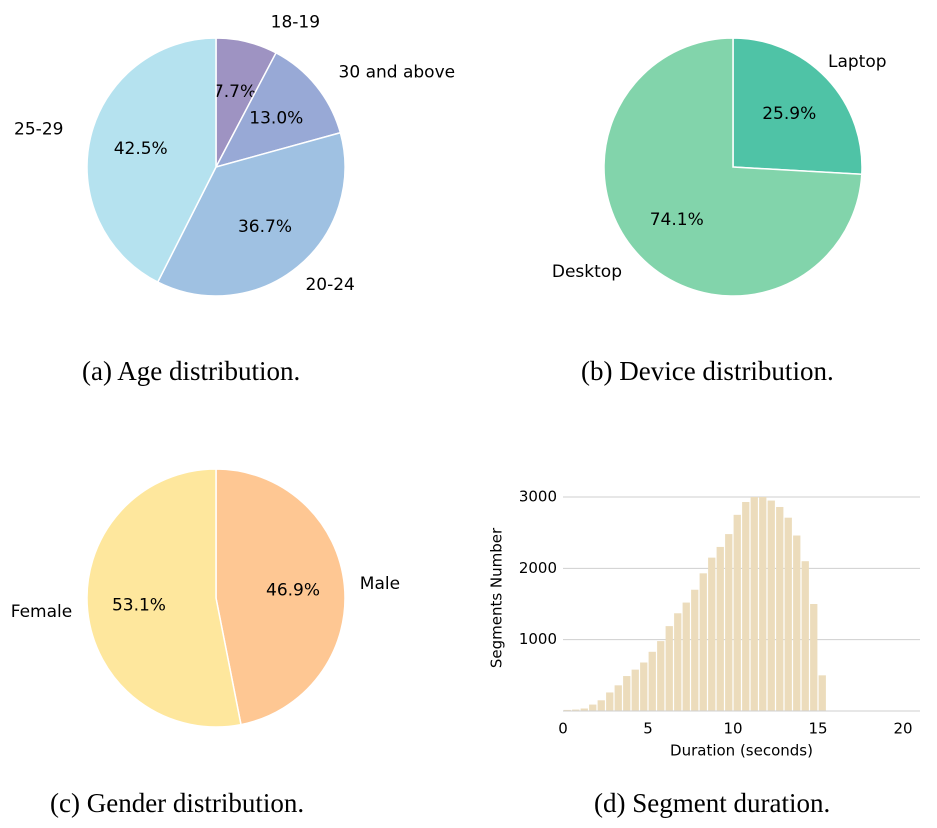  Describe the element at coordinates (380, 584) in the screenshot. I see `slice-label-male: Male` at that location.